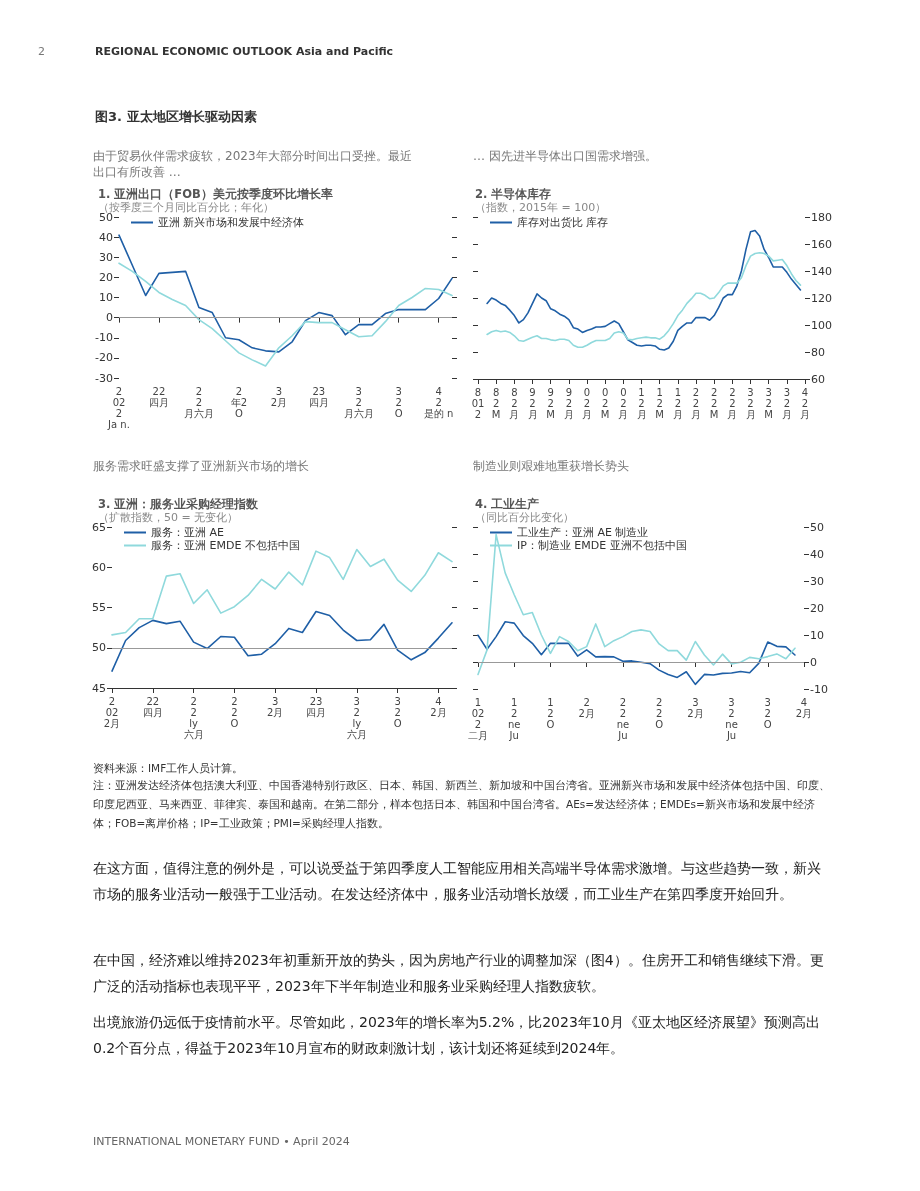 Image resolution: width=920 pixels, height=1191 pixels. I want to click on x-tick-label: 9 2 M, so click(550, 403).